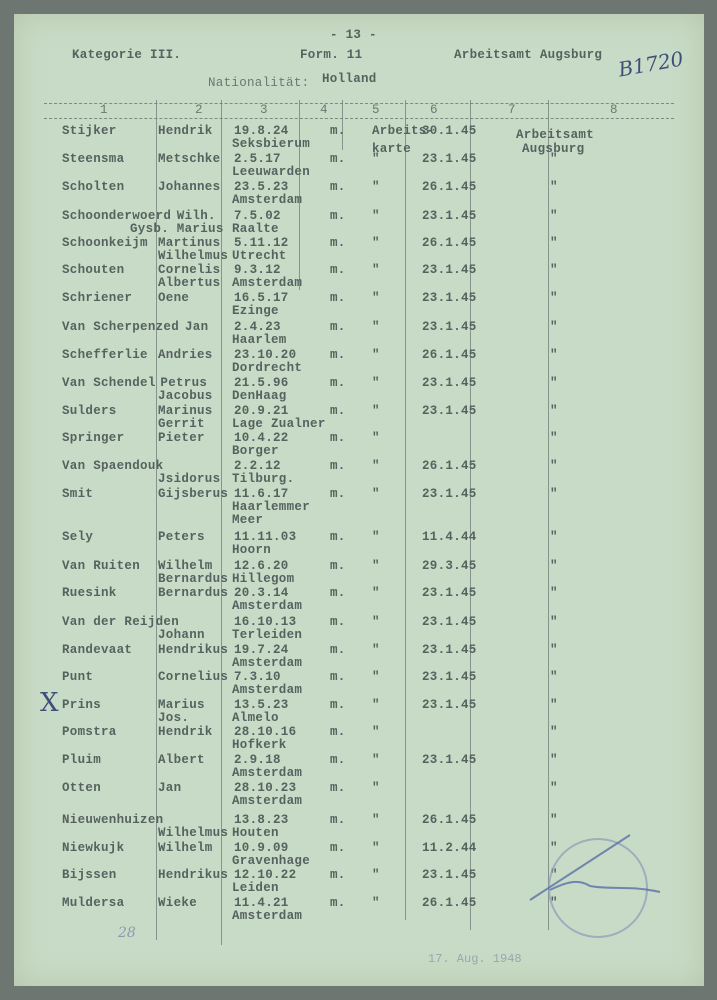 This screenshot has width=717, height=1000. Describe the element at coordinates (257, 677) in the screenshot. I see `row-dob: 7.3.10` at that location.